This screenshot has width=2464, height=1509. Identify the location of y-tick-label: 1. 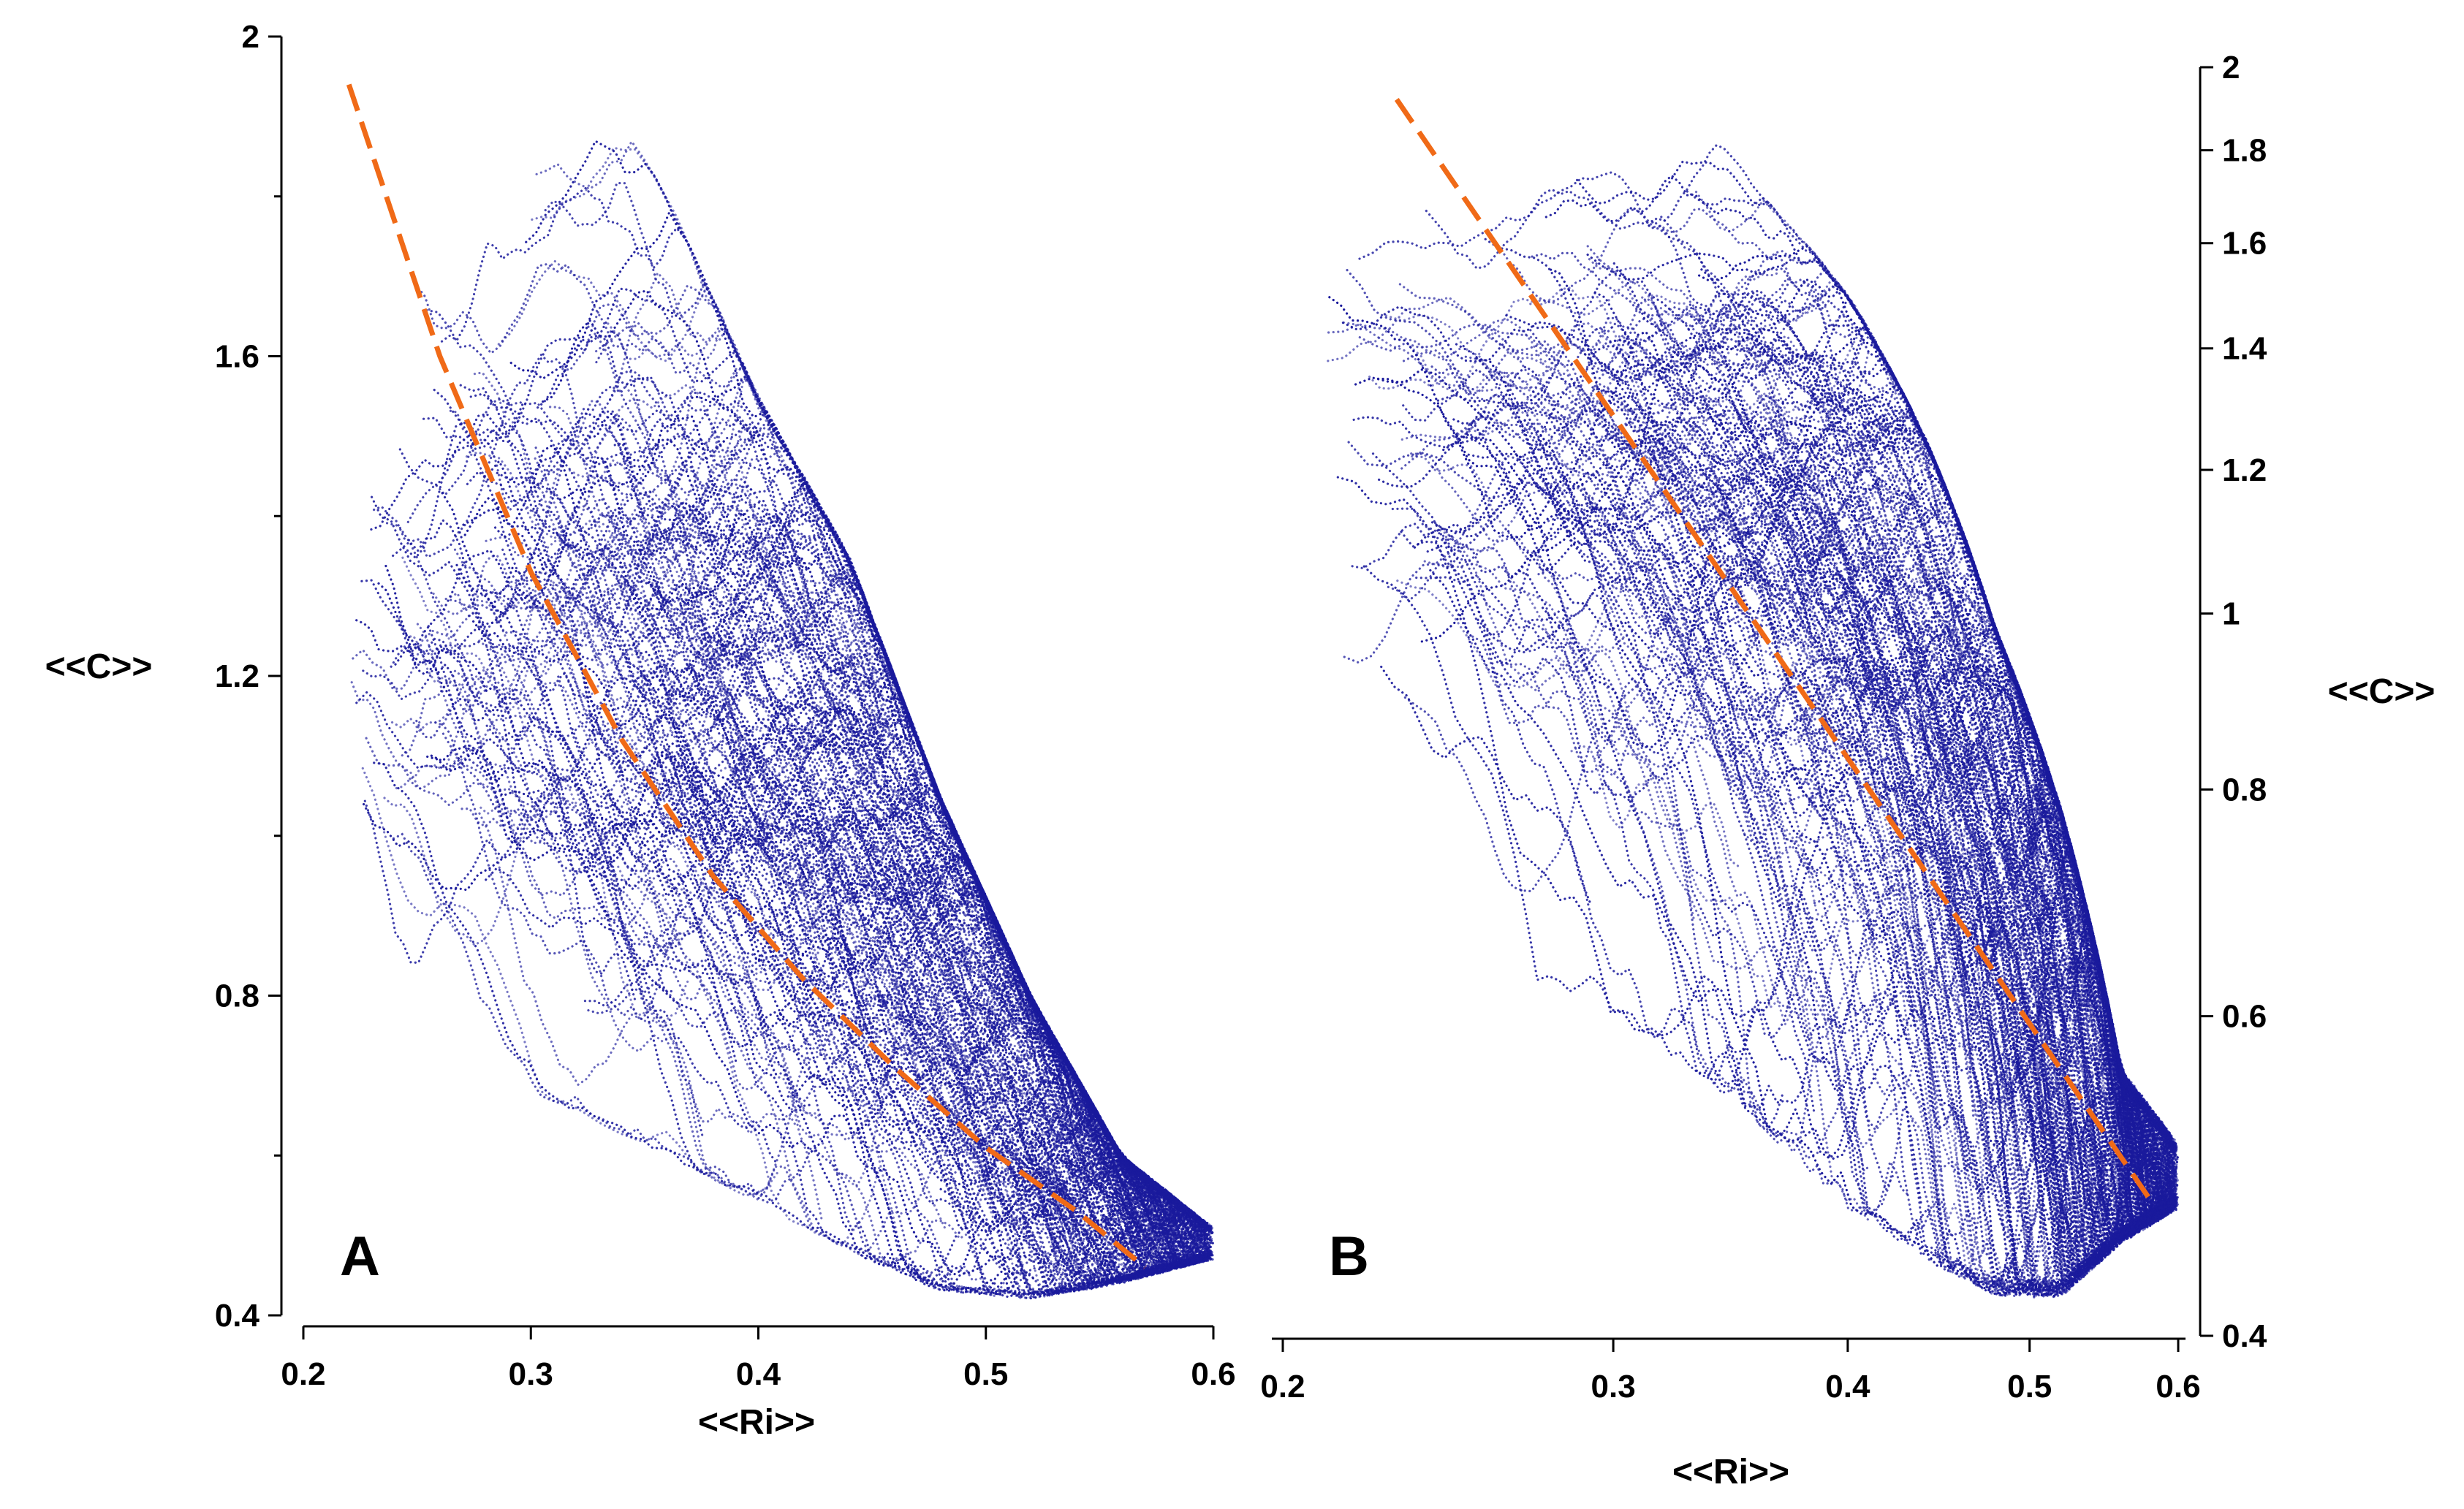
(2231, 614).